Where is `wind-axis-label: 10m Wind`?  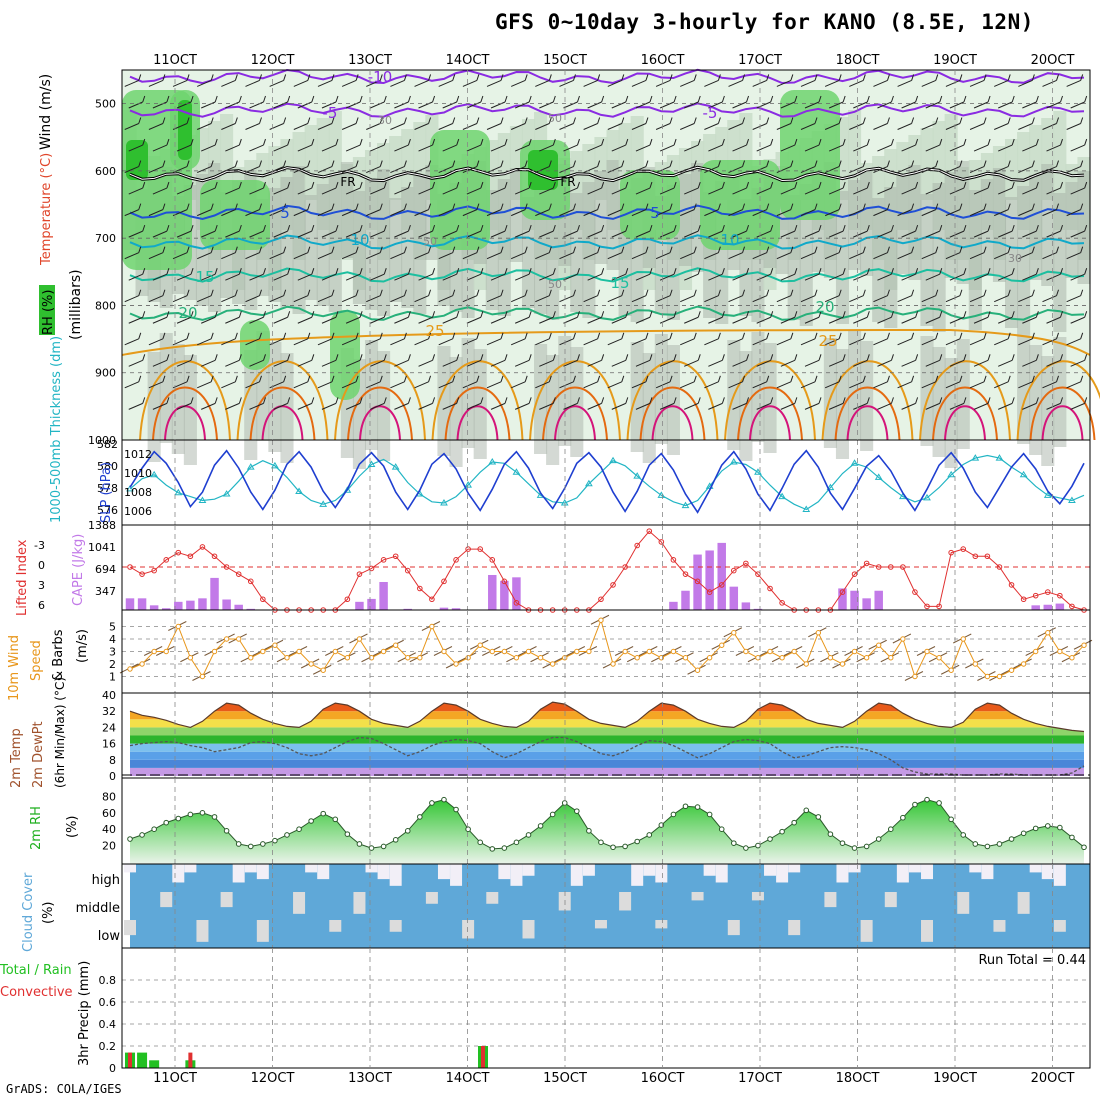
wind-axis-label: 10m Wind is located at coordinates (14, 668).